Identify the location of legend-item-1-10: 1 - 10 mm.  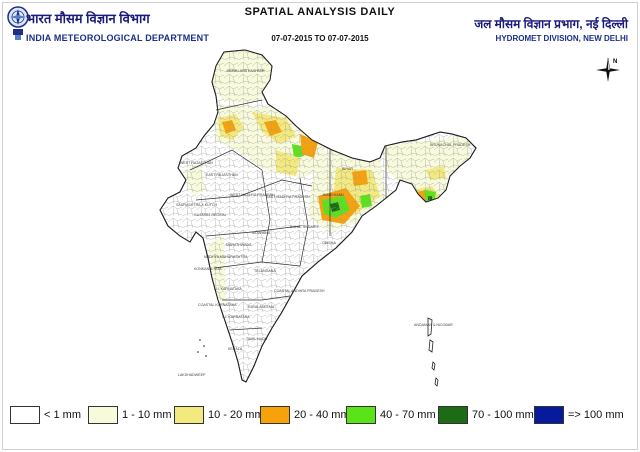
(130, 415).